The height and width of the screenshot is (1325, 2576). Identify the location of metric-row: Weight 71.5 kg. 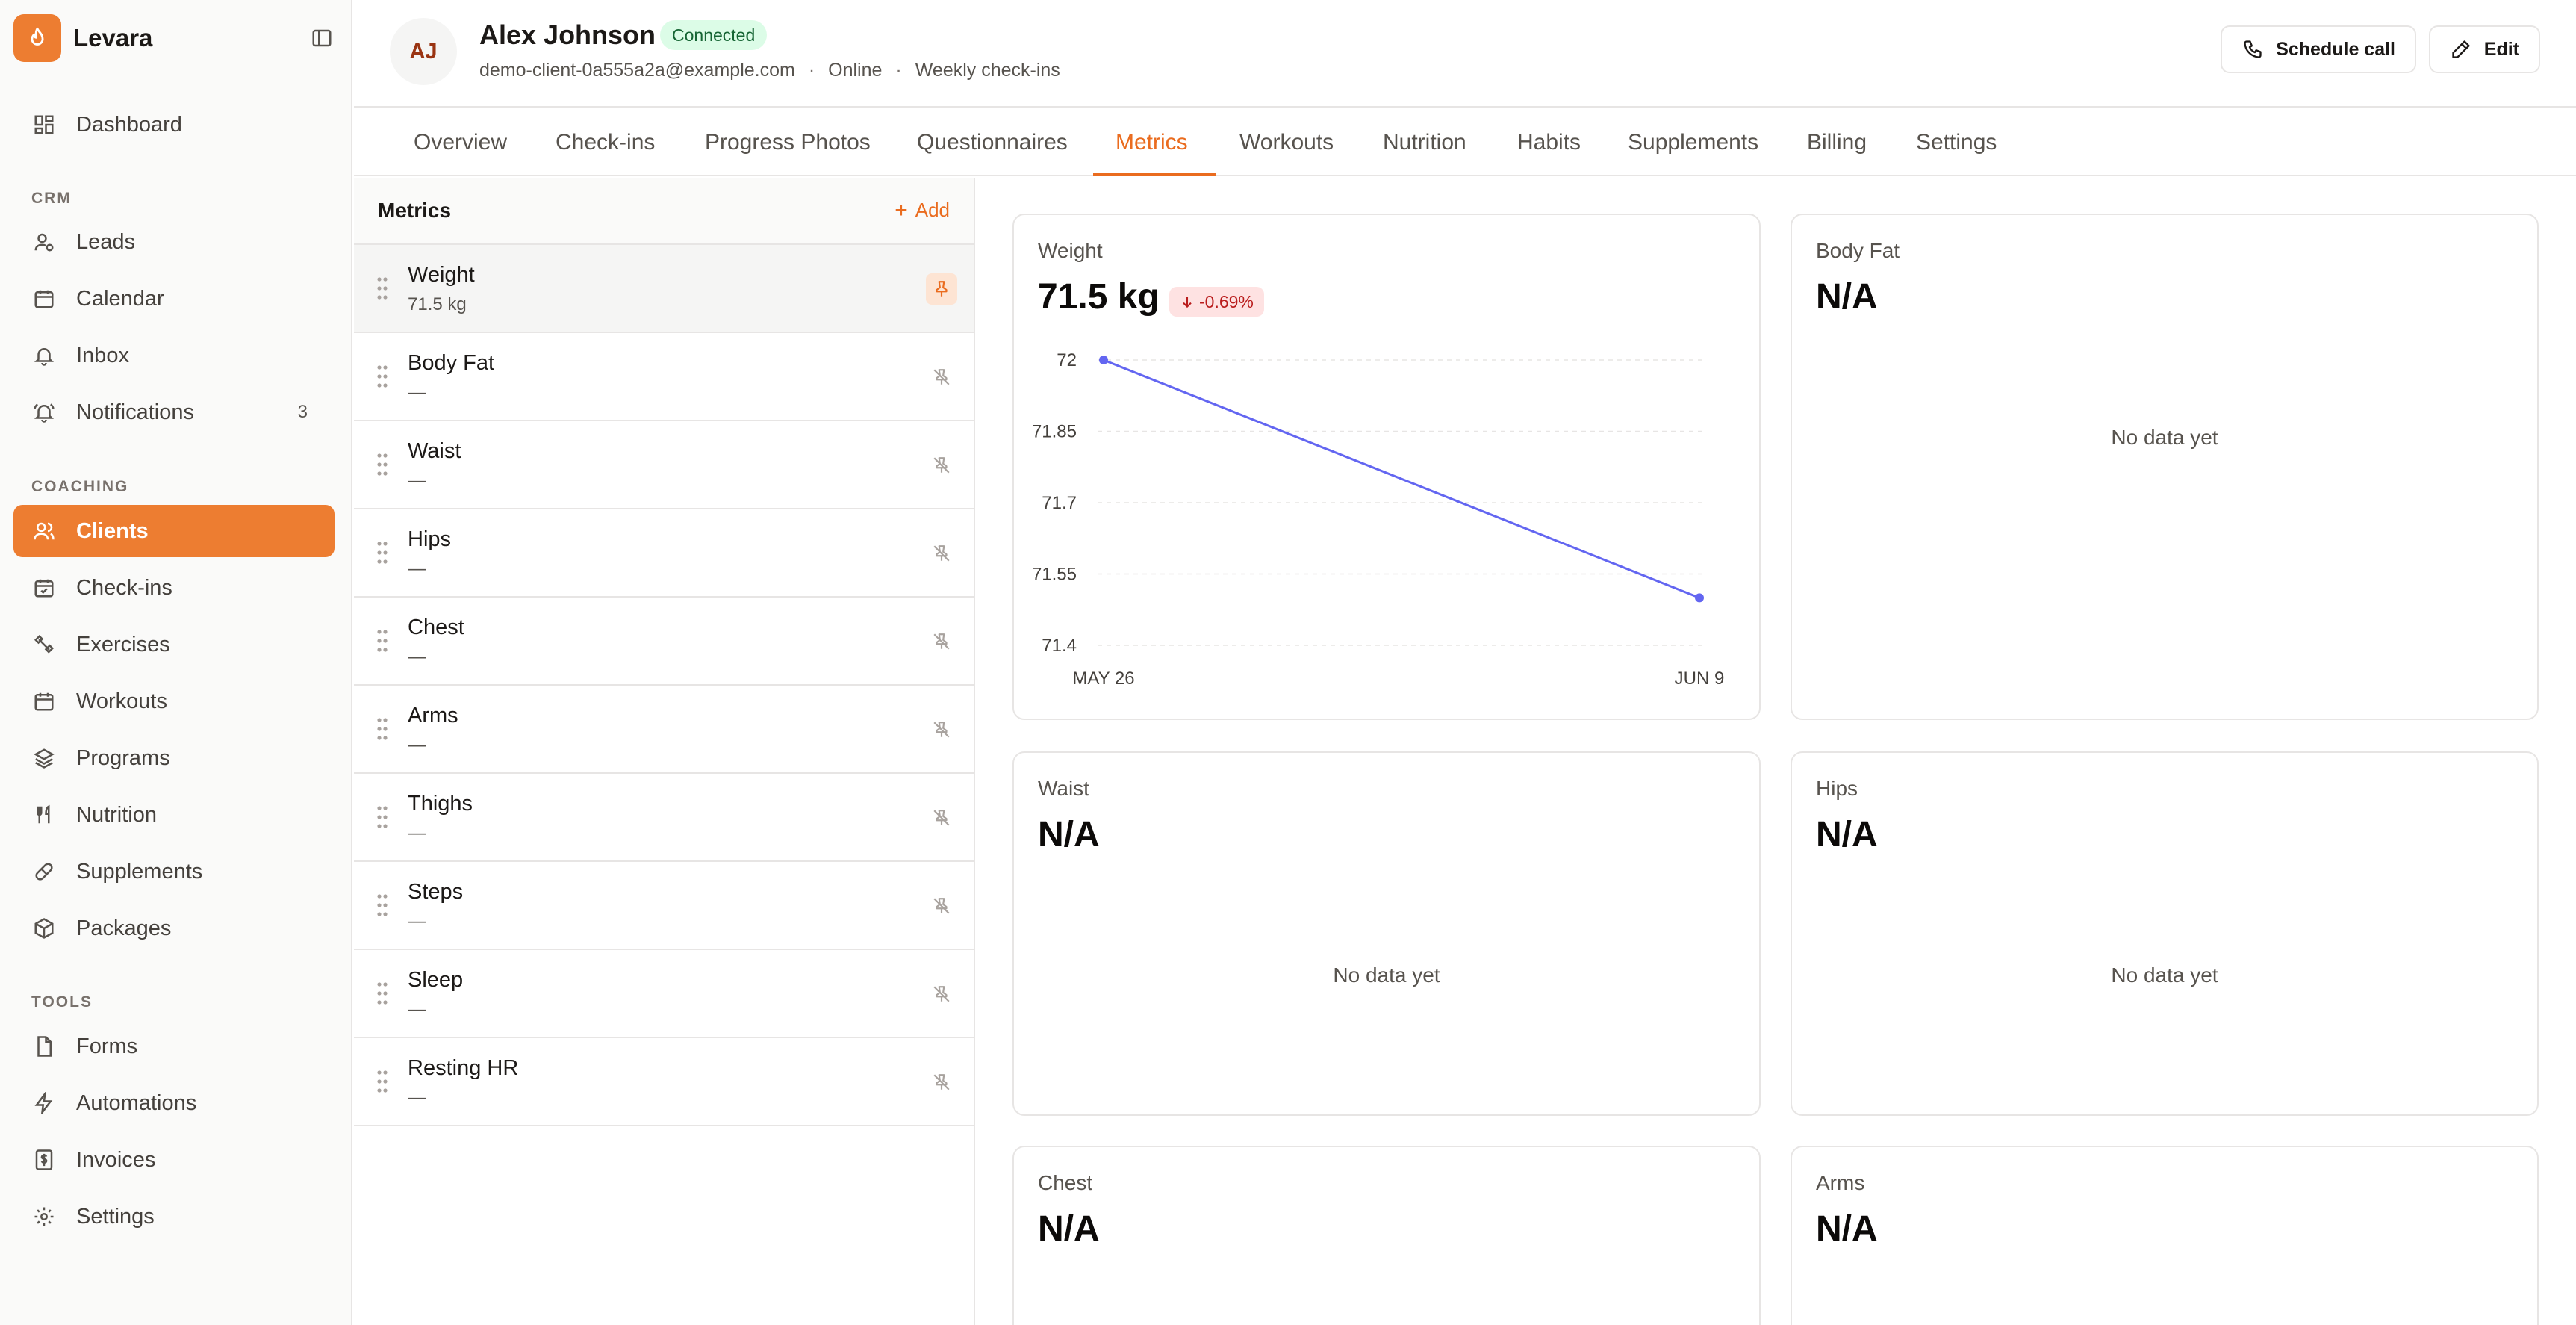
(664, 289).